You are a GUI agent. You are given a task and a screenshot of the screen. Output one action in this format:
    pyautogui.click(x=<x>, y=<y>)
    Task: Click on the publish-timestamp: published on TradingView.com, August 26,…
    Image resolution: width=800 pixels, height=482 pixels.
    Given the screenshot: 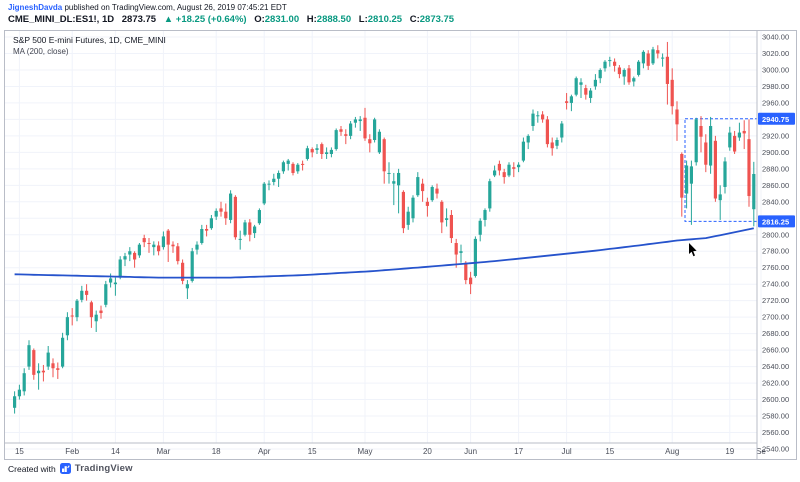 What is the action you would take?
    pyautogui.click(x=174, y=7)
    